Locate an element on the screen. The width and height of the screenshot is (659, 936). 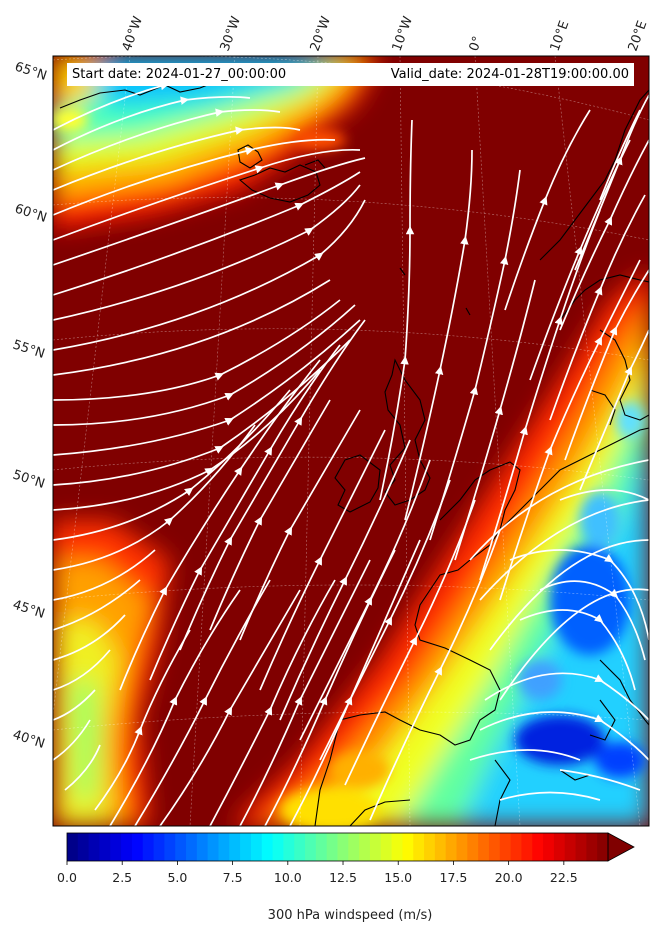
lat-label-60n: 60°N is located at coordinates (31, 214).